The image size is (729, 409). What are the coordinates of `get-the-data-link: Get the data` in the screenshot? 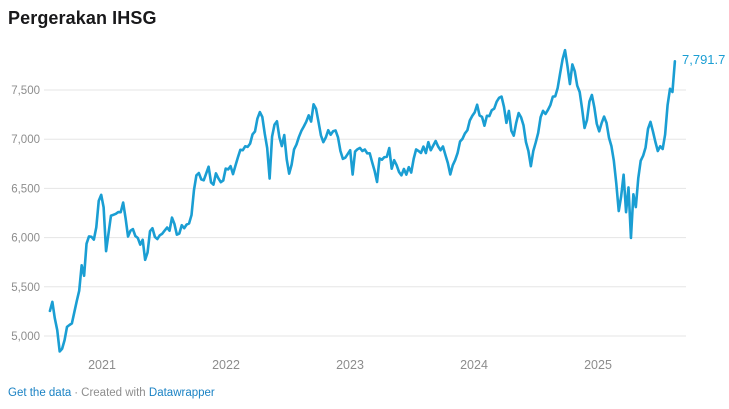 It's located at (40, 393).